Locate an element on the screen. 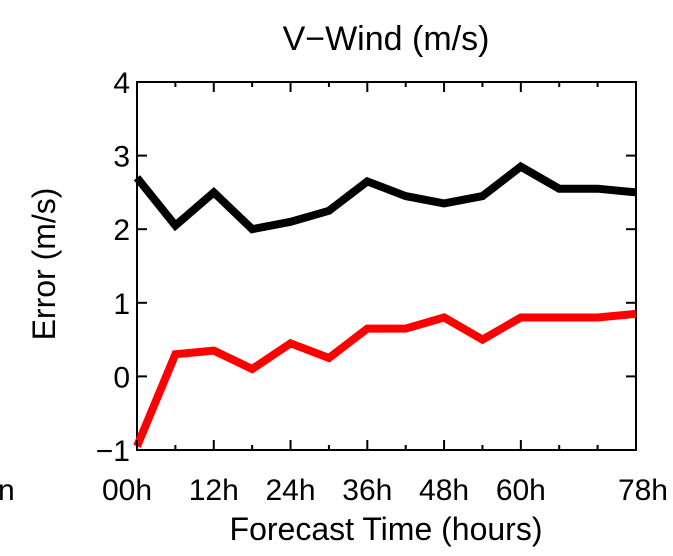 This screenshot has height=556, width=673. x-tick-label: 24h is located at coordinates (291, 490).